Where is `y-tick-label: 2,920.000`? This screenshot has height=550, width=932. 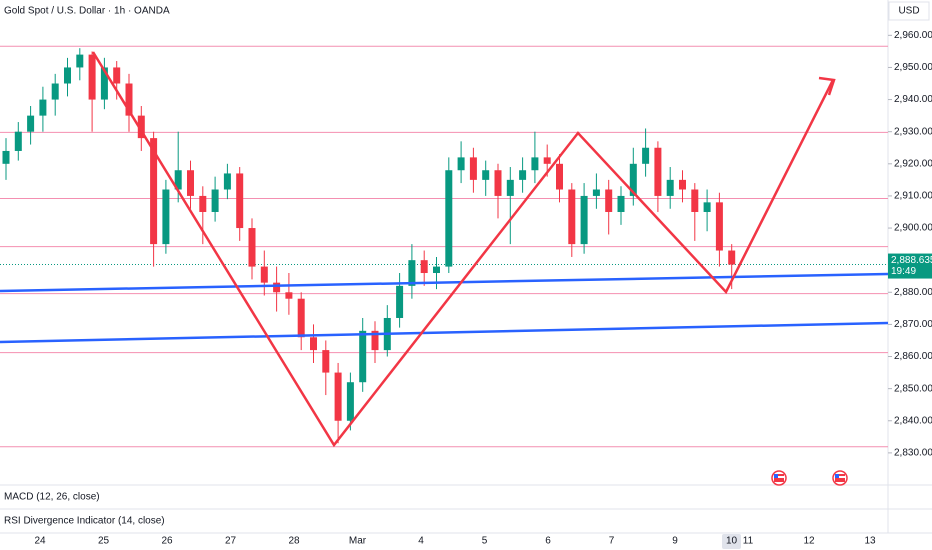 y-tick-label: 2,920.000 is located at coordinates (913, 163).